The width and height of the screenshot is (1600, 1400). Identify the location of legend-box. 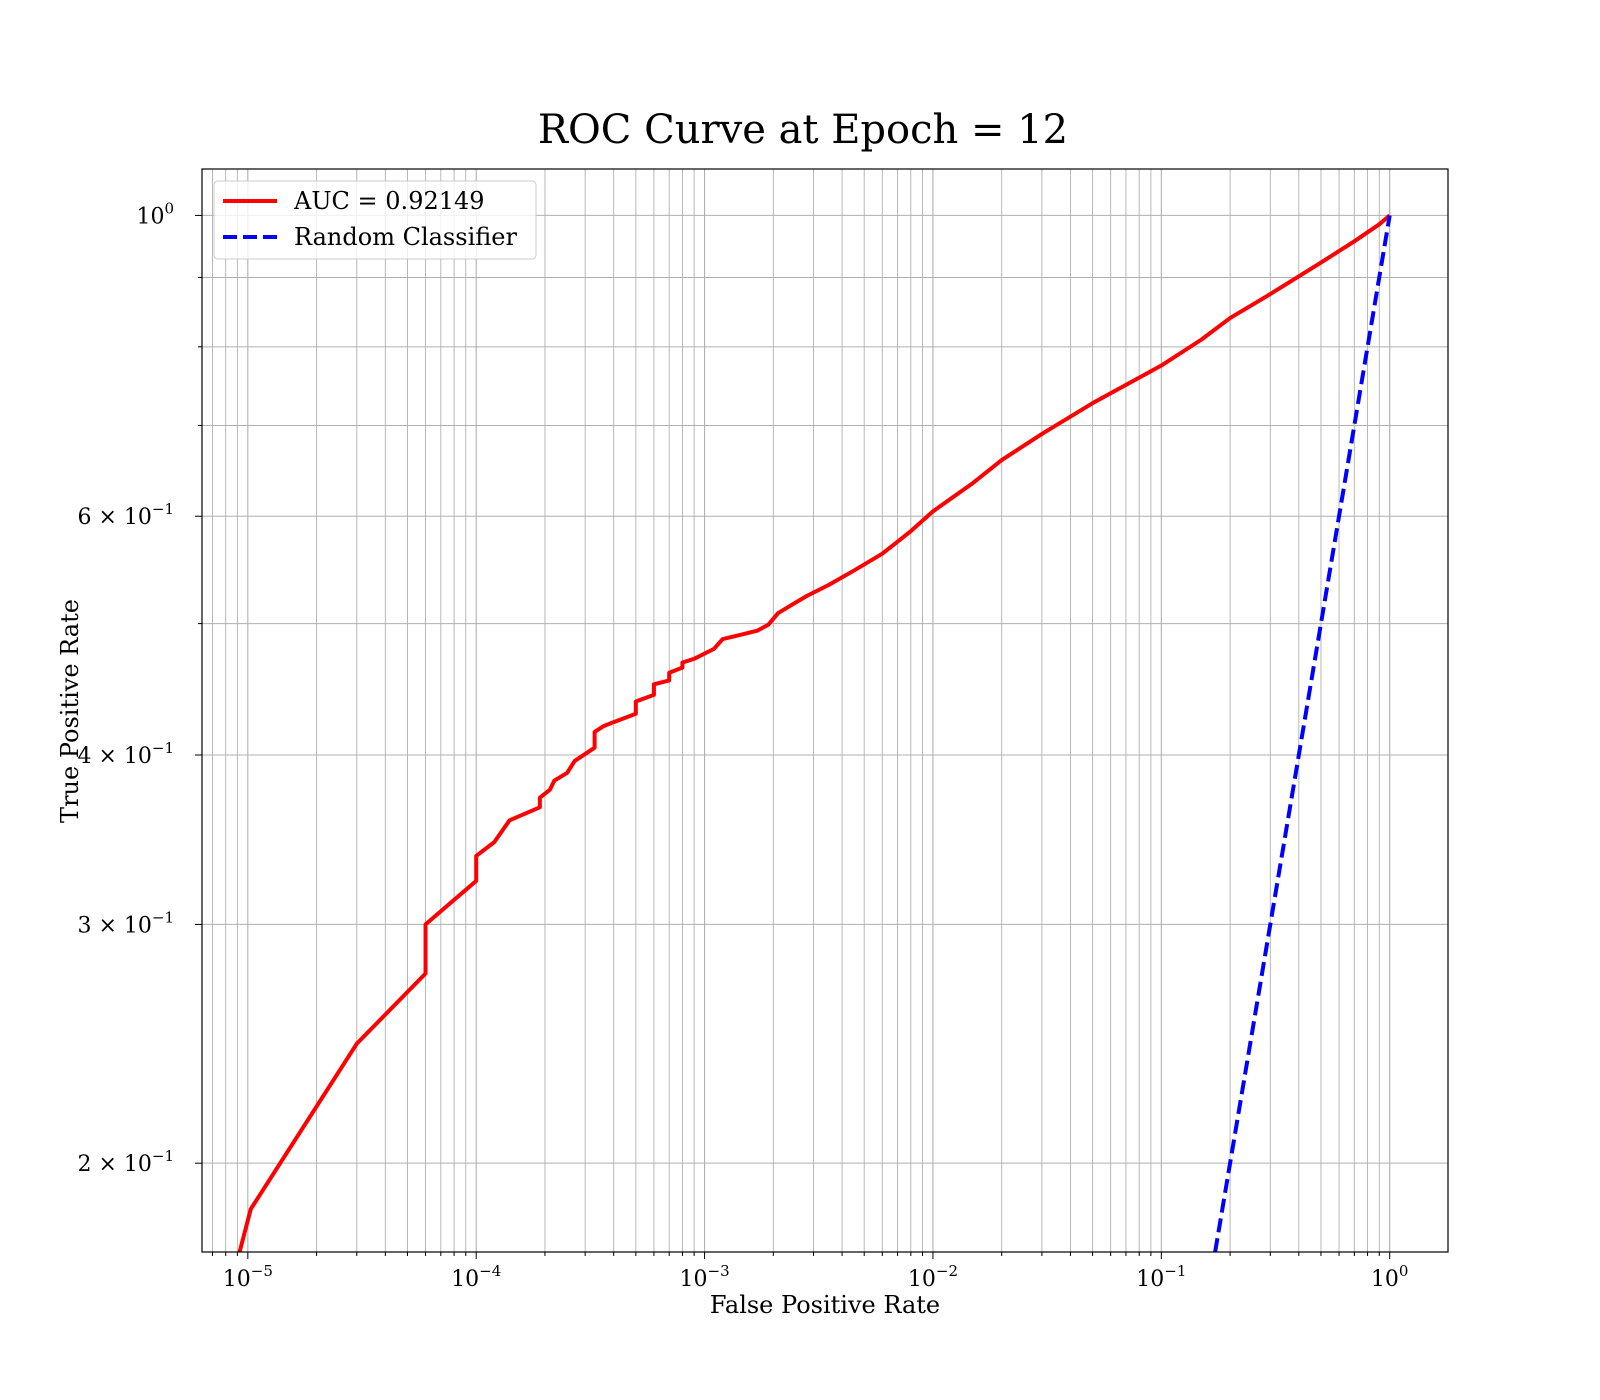
(375, 220).